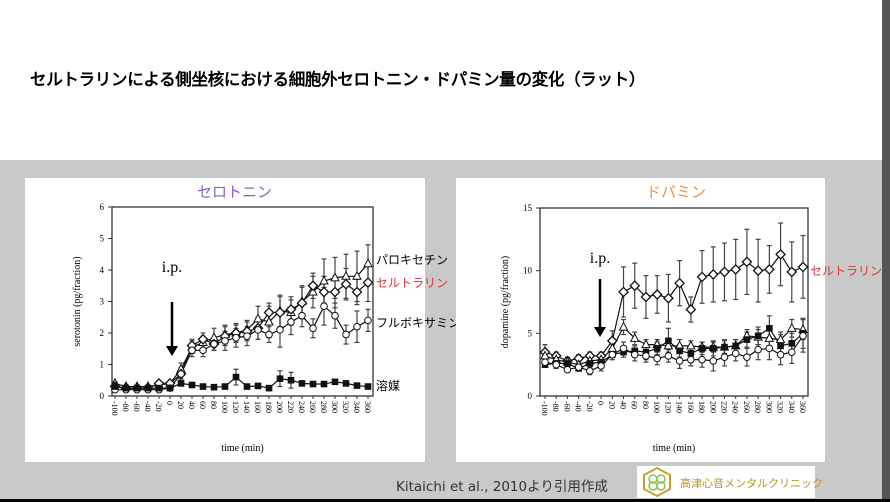  I want to click on window-edge, so click(886, 251).